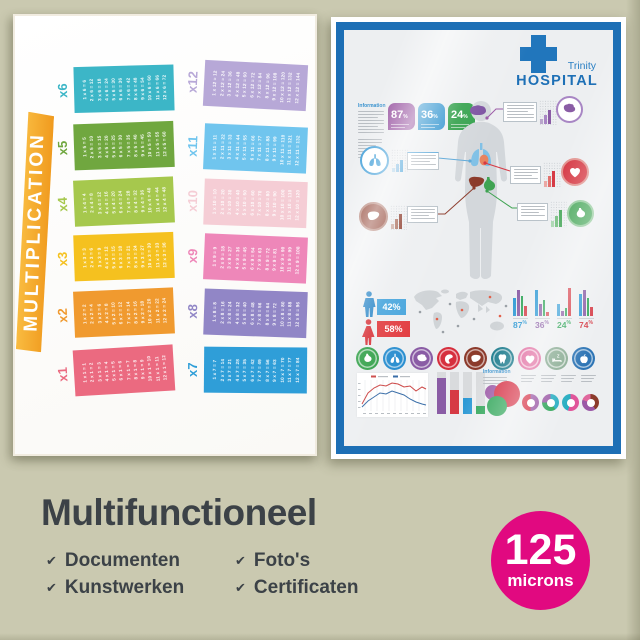 The width and height of the screenshot is (640, 640). I want to click on multiplication-fact: 11 x 11 = 121, so click(289, 150).